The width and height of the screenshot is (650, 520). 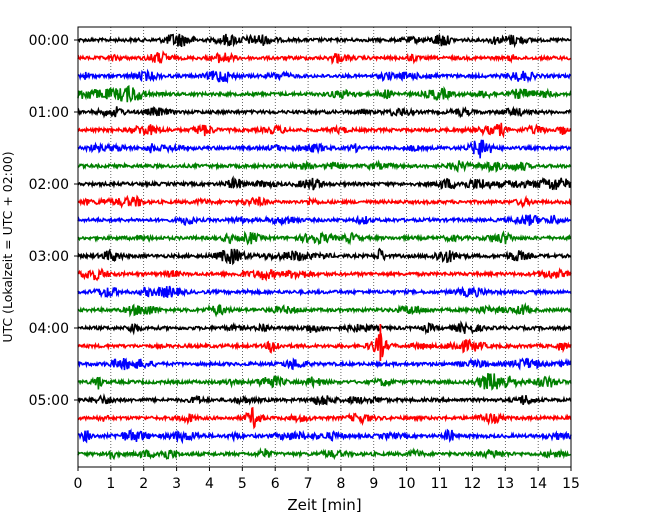 What do you see at coordinates (472, 484) in the screenshot?
I see `x-tick-label: 12` at bounding box center [472, 484].